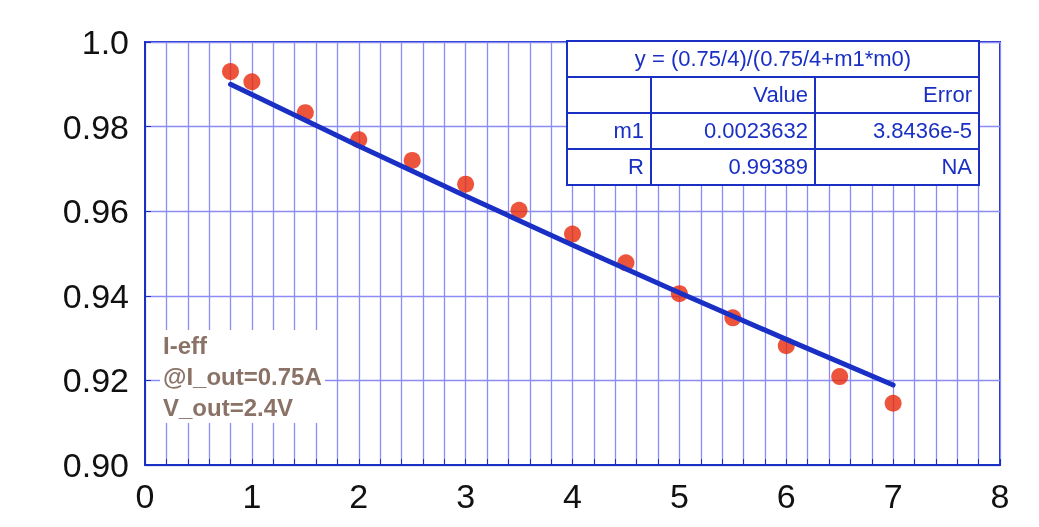  What do you see at coordinates (773, 59) in the screenshot?
I see `annotation: y = (0.75/4)/(0.75/4+m1*m0)` at bounding box center [773, 59].